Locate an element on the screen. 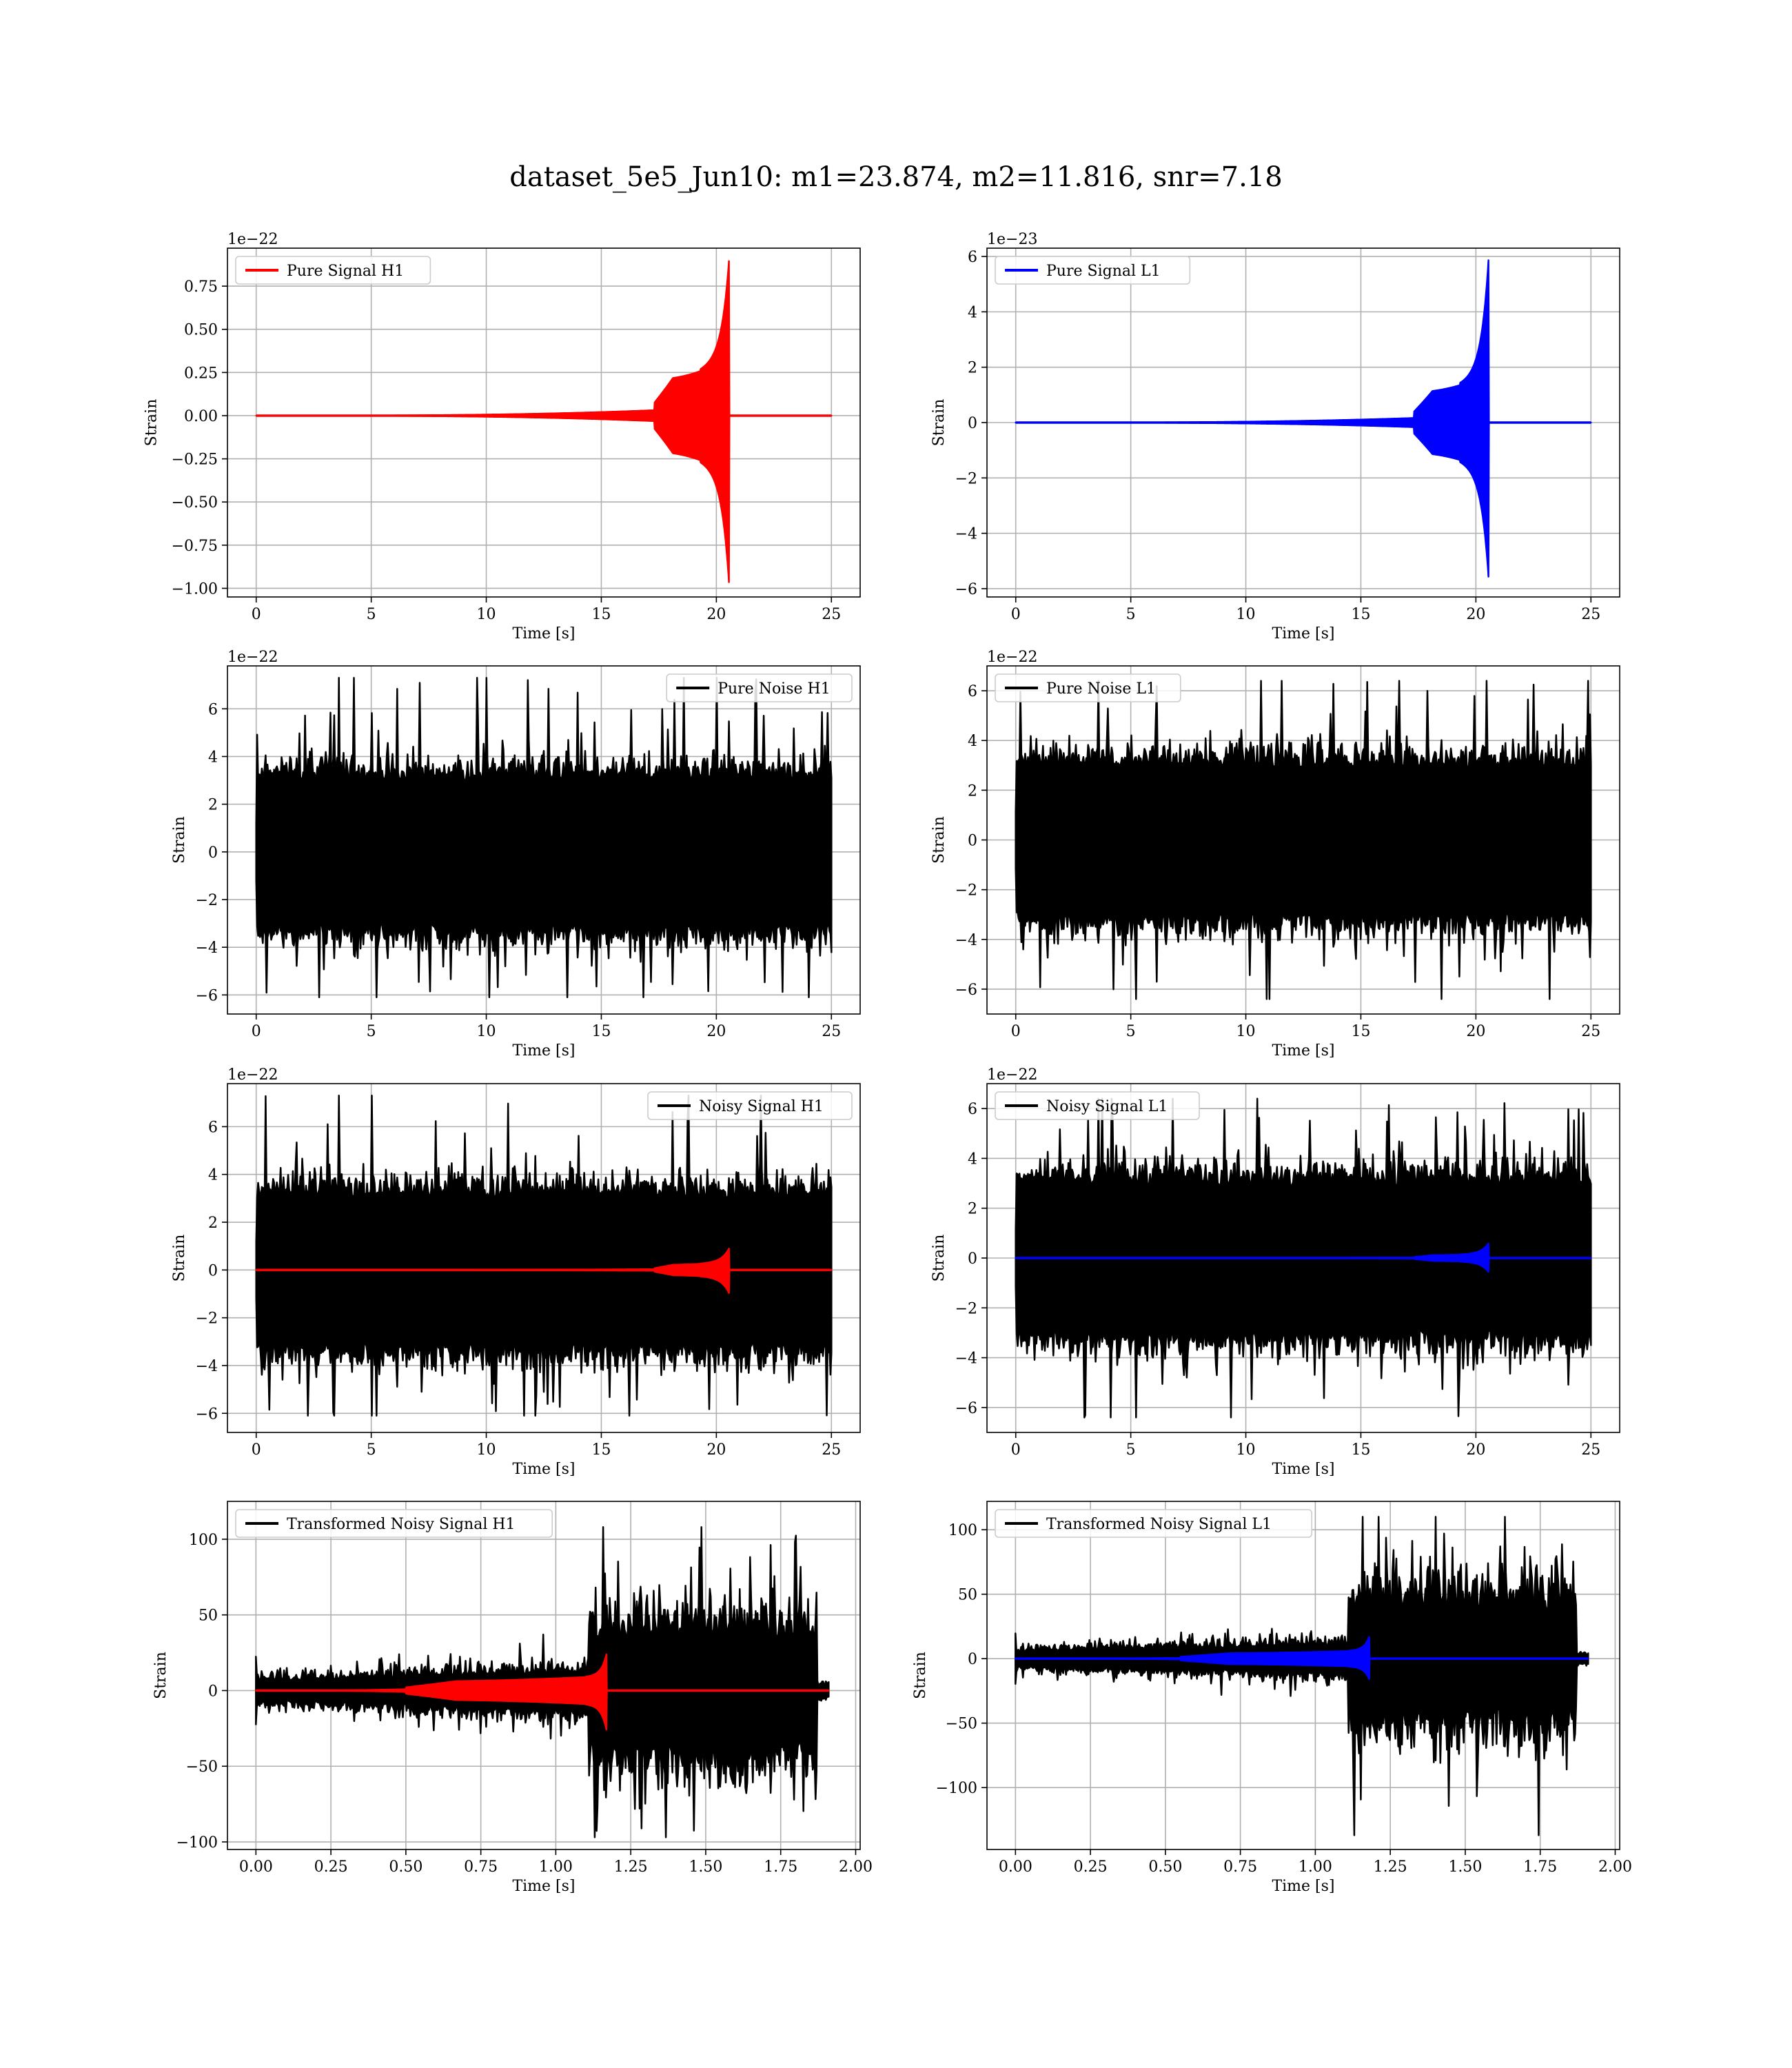  y-tick-label: −100 is located at coordinates (197, 1843).